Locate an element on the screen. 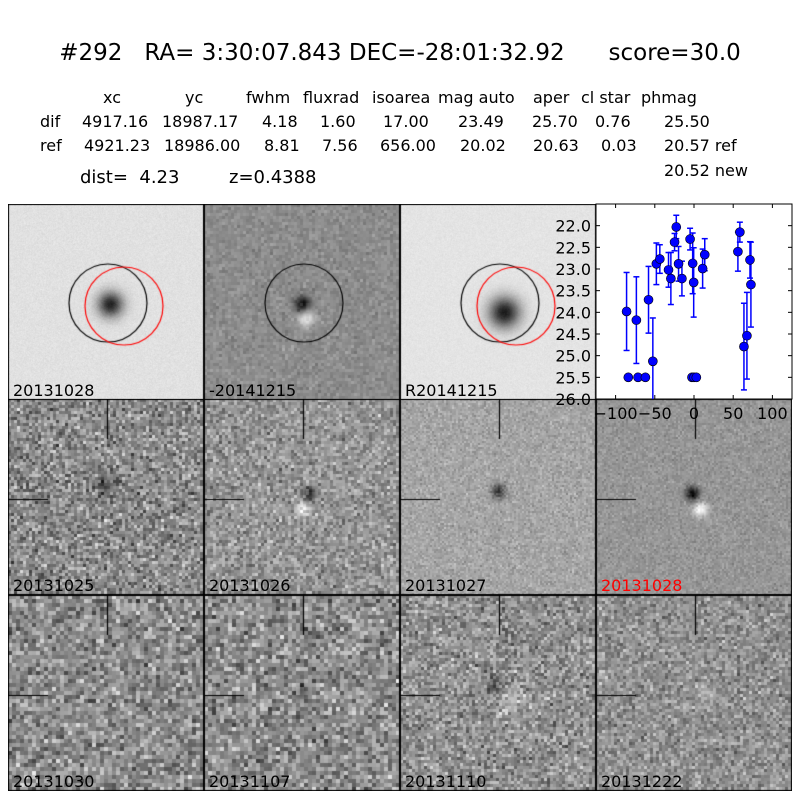 This screenshot has width=800, height=800. table-cell: 8.81 is located at coordinates (282, 145).